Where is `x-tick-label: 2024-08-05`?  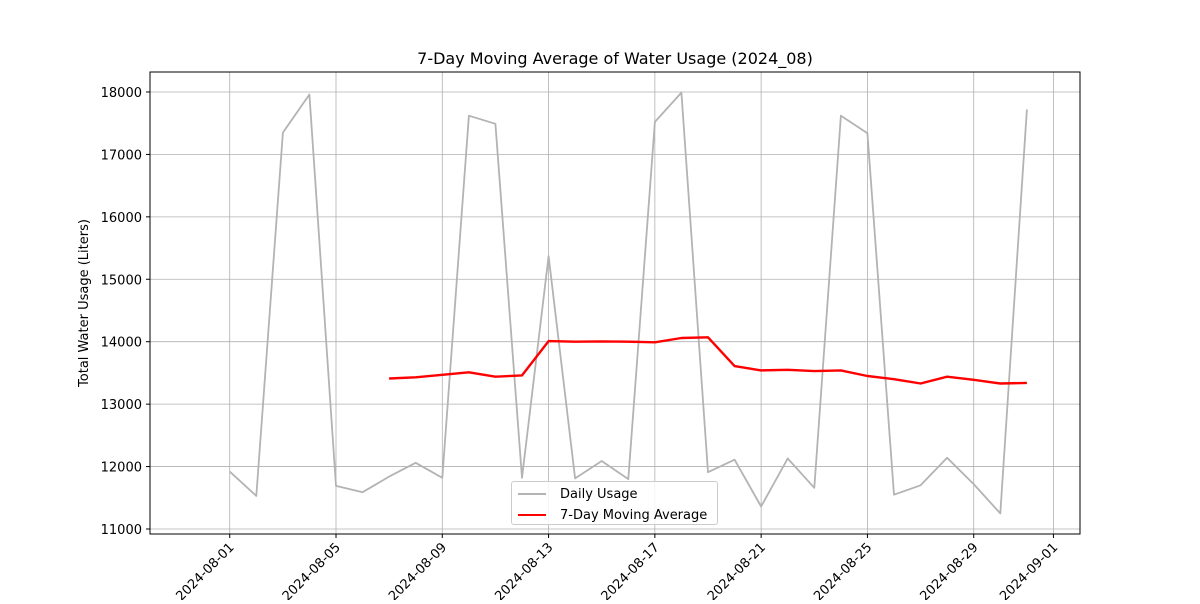 x-tick-label: 2024-08-05 is located at coordinates (312, 570).